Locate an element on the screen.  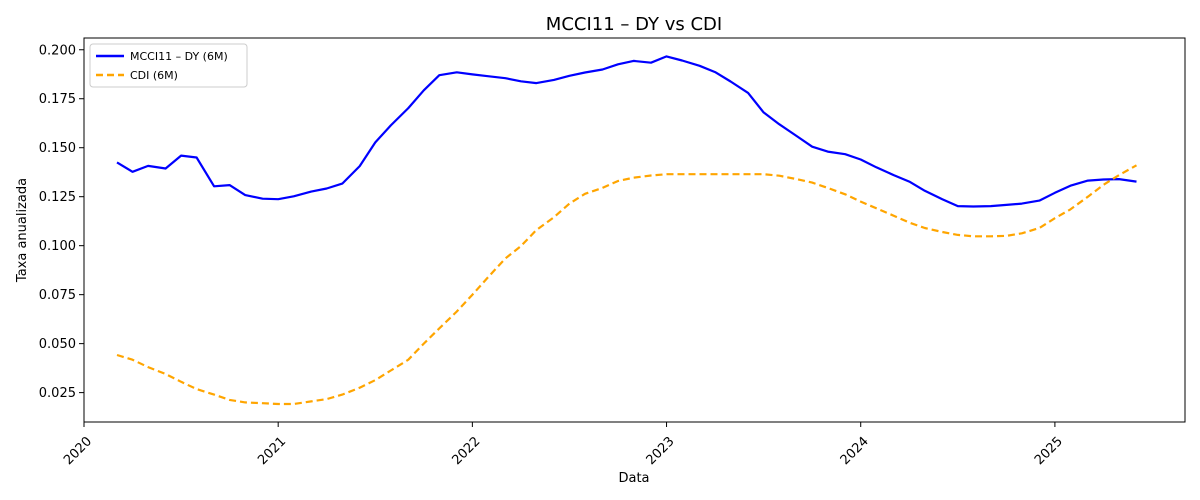
legend-label-cdi: CDI (6M) is located at coordinates (154, 75).